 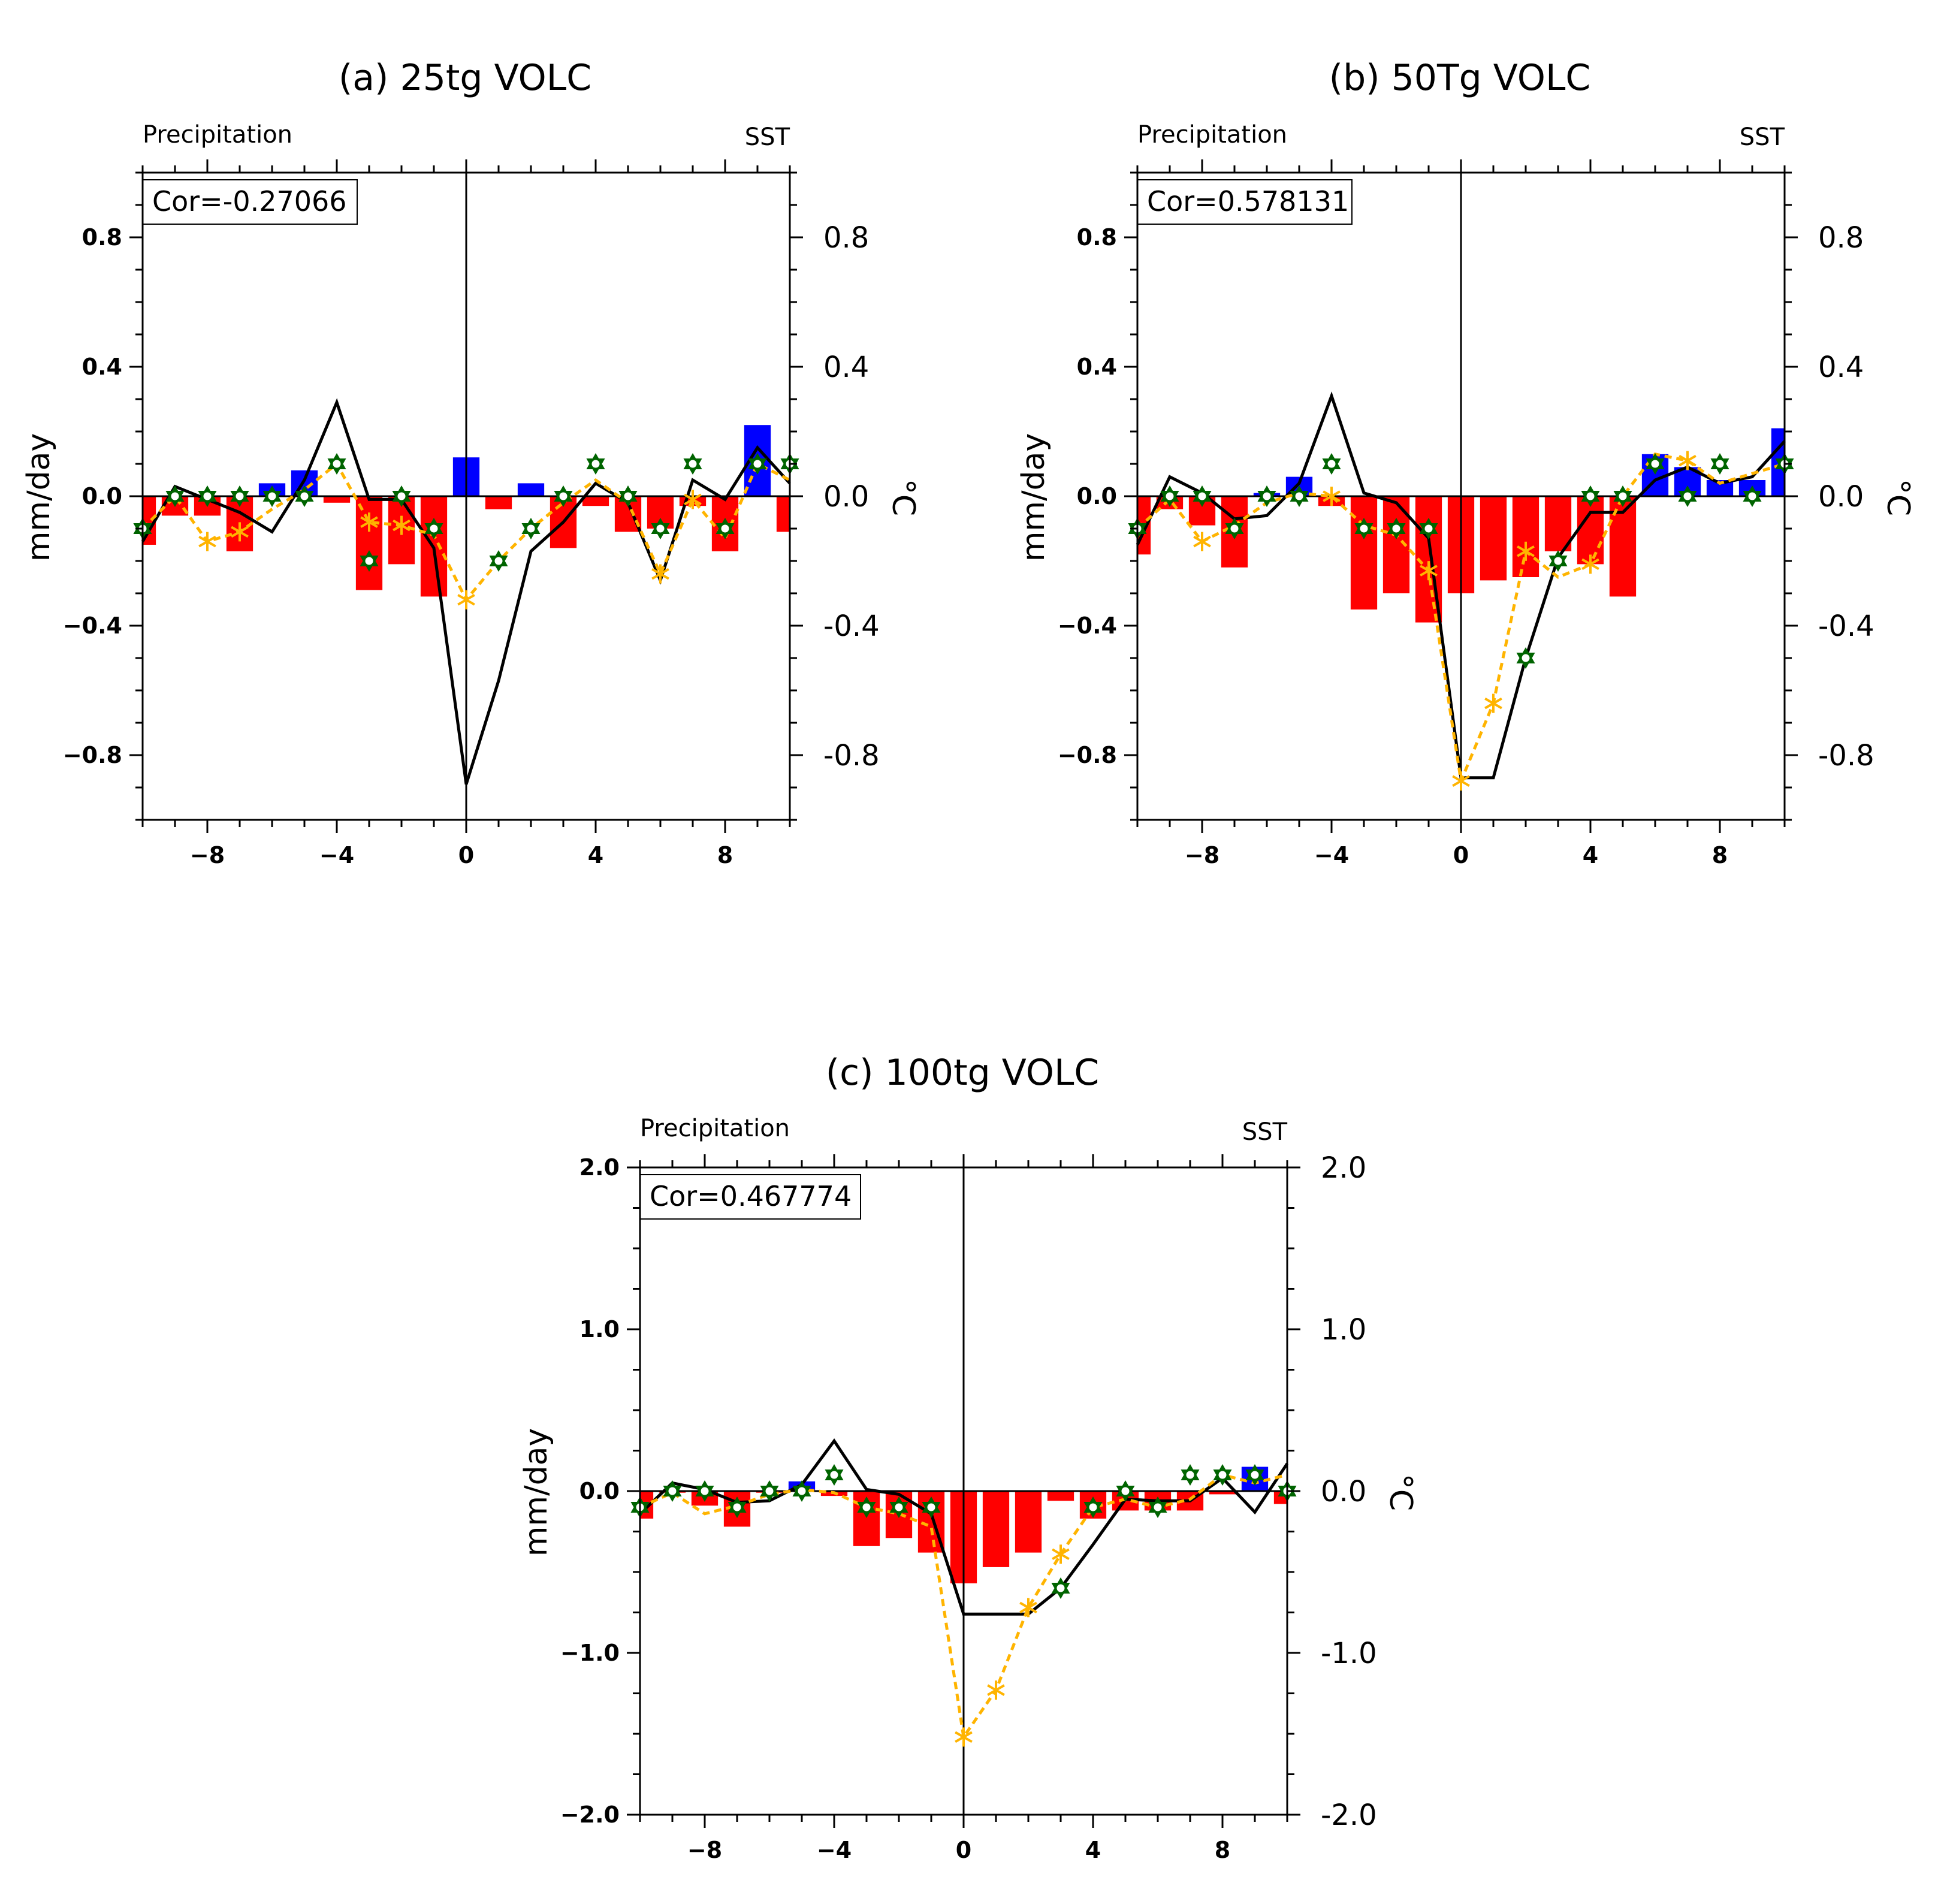 I want to click on y-tick-label: 0.8, so click(x=1097, y=237).